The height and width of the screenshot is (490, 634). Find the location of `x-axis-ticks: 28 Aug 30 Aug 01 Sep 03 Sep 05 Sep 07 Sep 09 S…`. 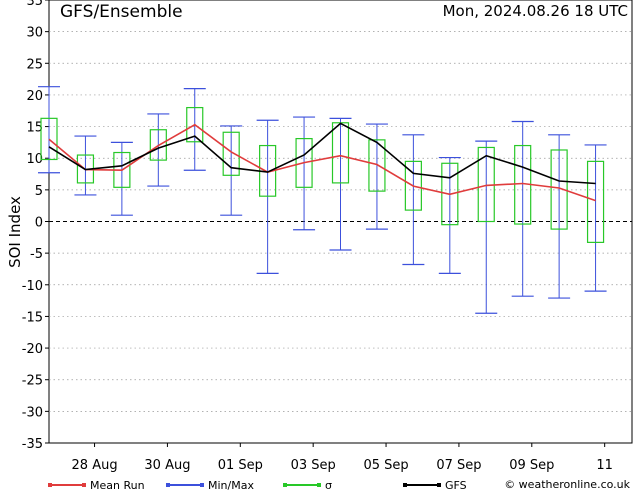

x-axis-ticks: 28 Aug 30 Aug 01 Sep 03 Sep 05 Sep 07 Sep 09 S… is located at coordinates (342, 458).